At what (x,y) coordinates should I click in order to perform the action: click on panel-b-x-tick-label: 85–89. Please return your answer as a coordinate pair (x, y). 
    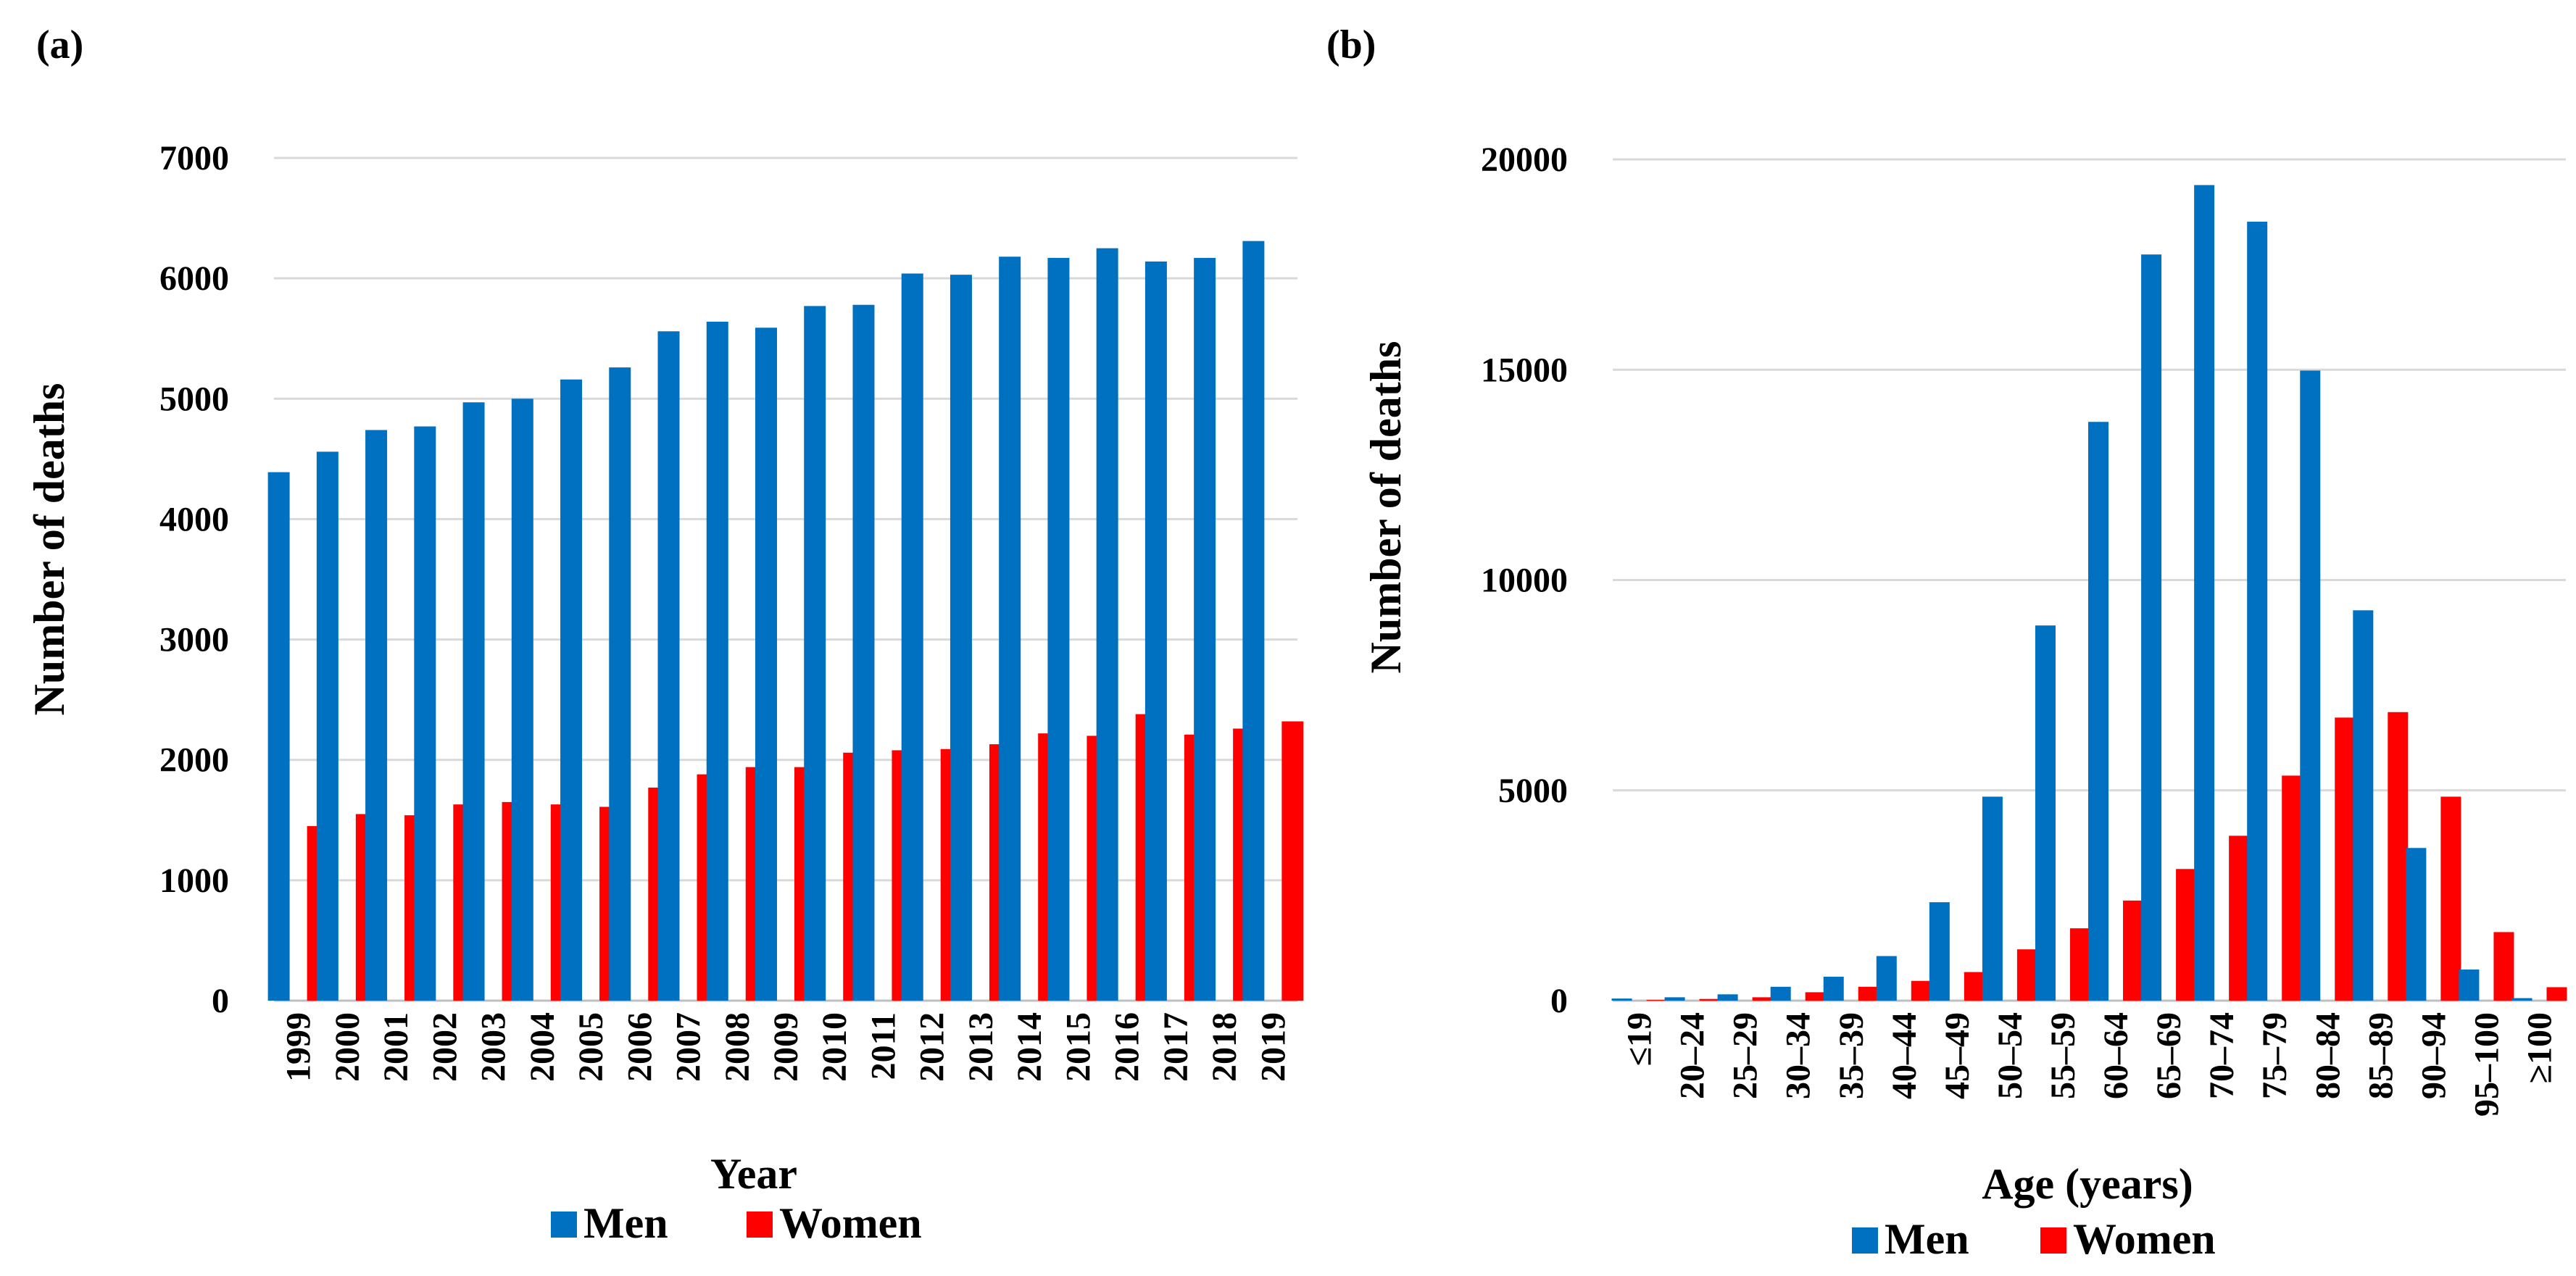
    Looking at the image, I should click on (2380, 1055).